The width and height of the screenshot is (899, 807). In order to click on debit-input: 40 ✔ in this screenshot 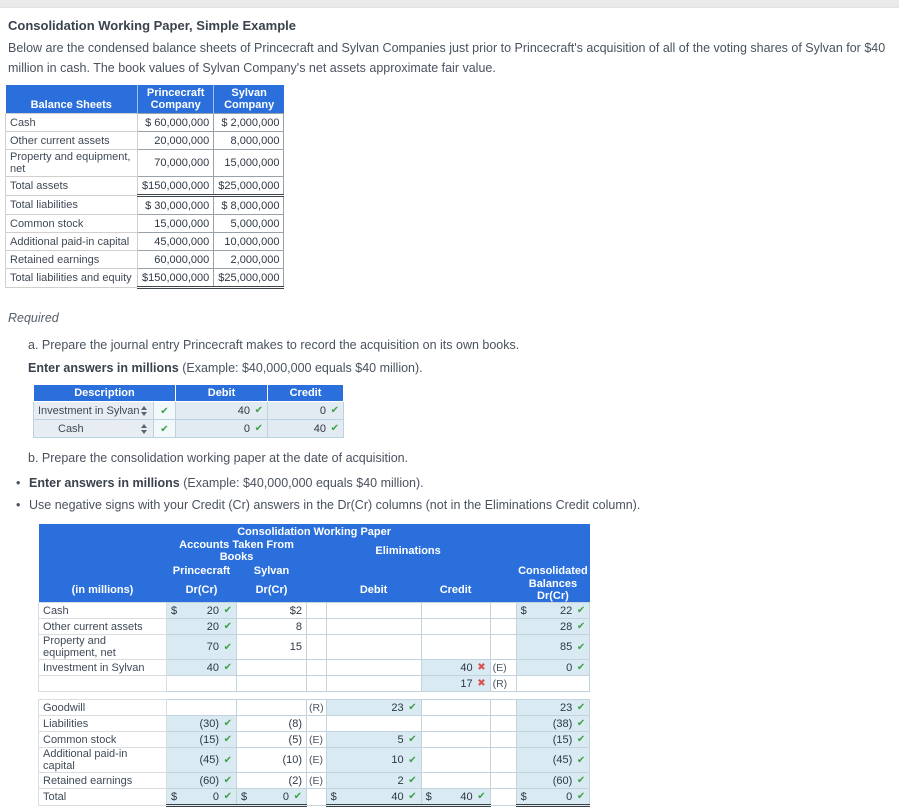, I will do `click(221, 410)`.